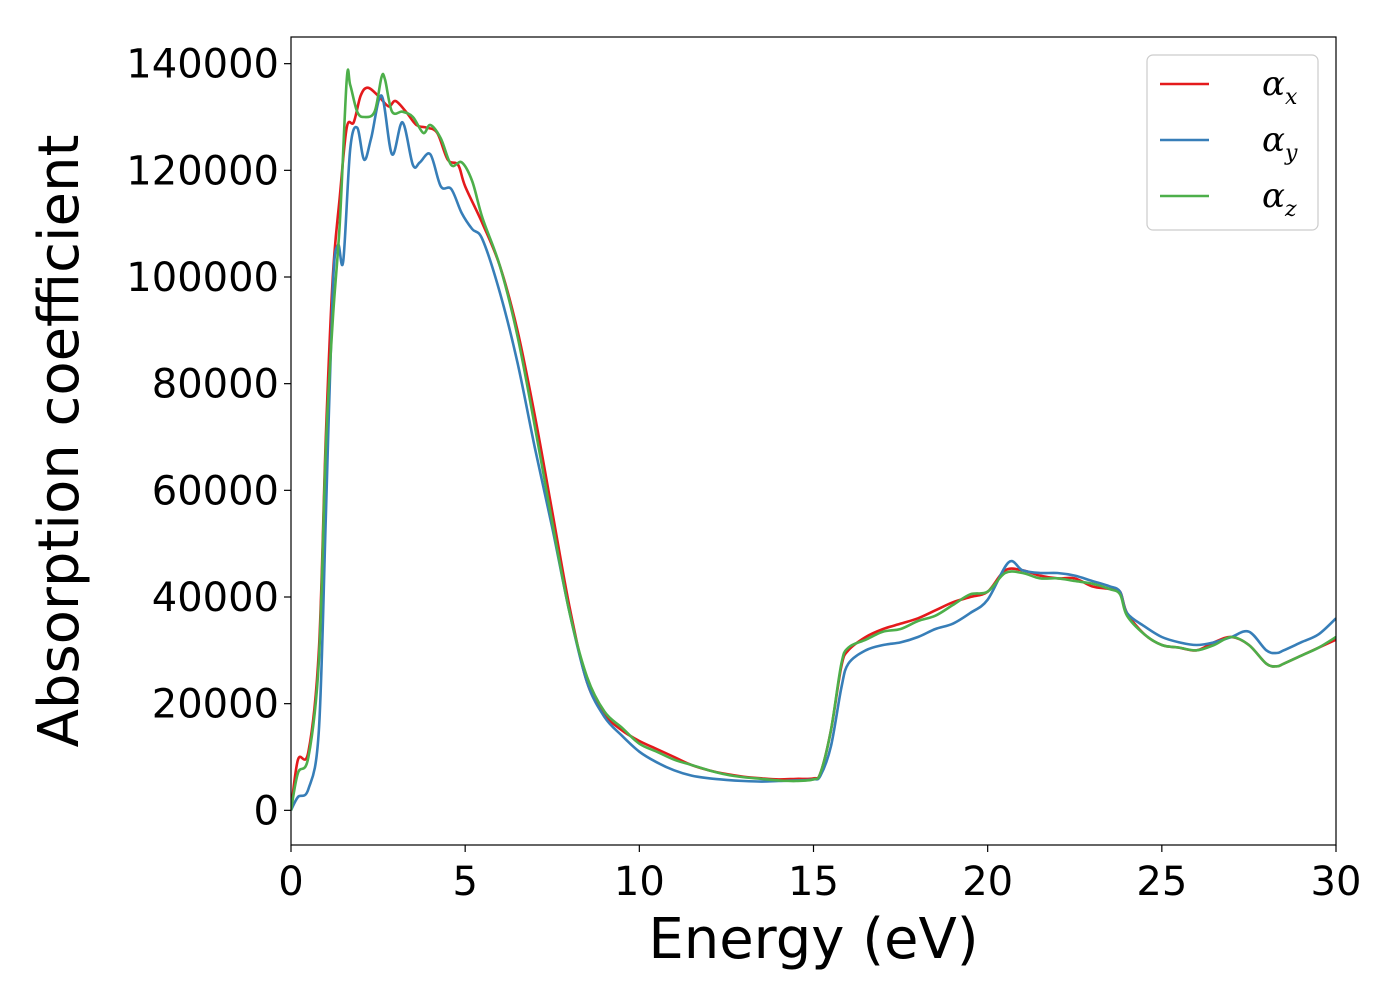 Image resolution: width=1400 pixels, height=1000 pixels. Describe the element at coordinates (215, 491) in the screenshot. I see `y-tick-label: 60000` at that location.